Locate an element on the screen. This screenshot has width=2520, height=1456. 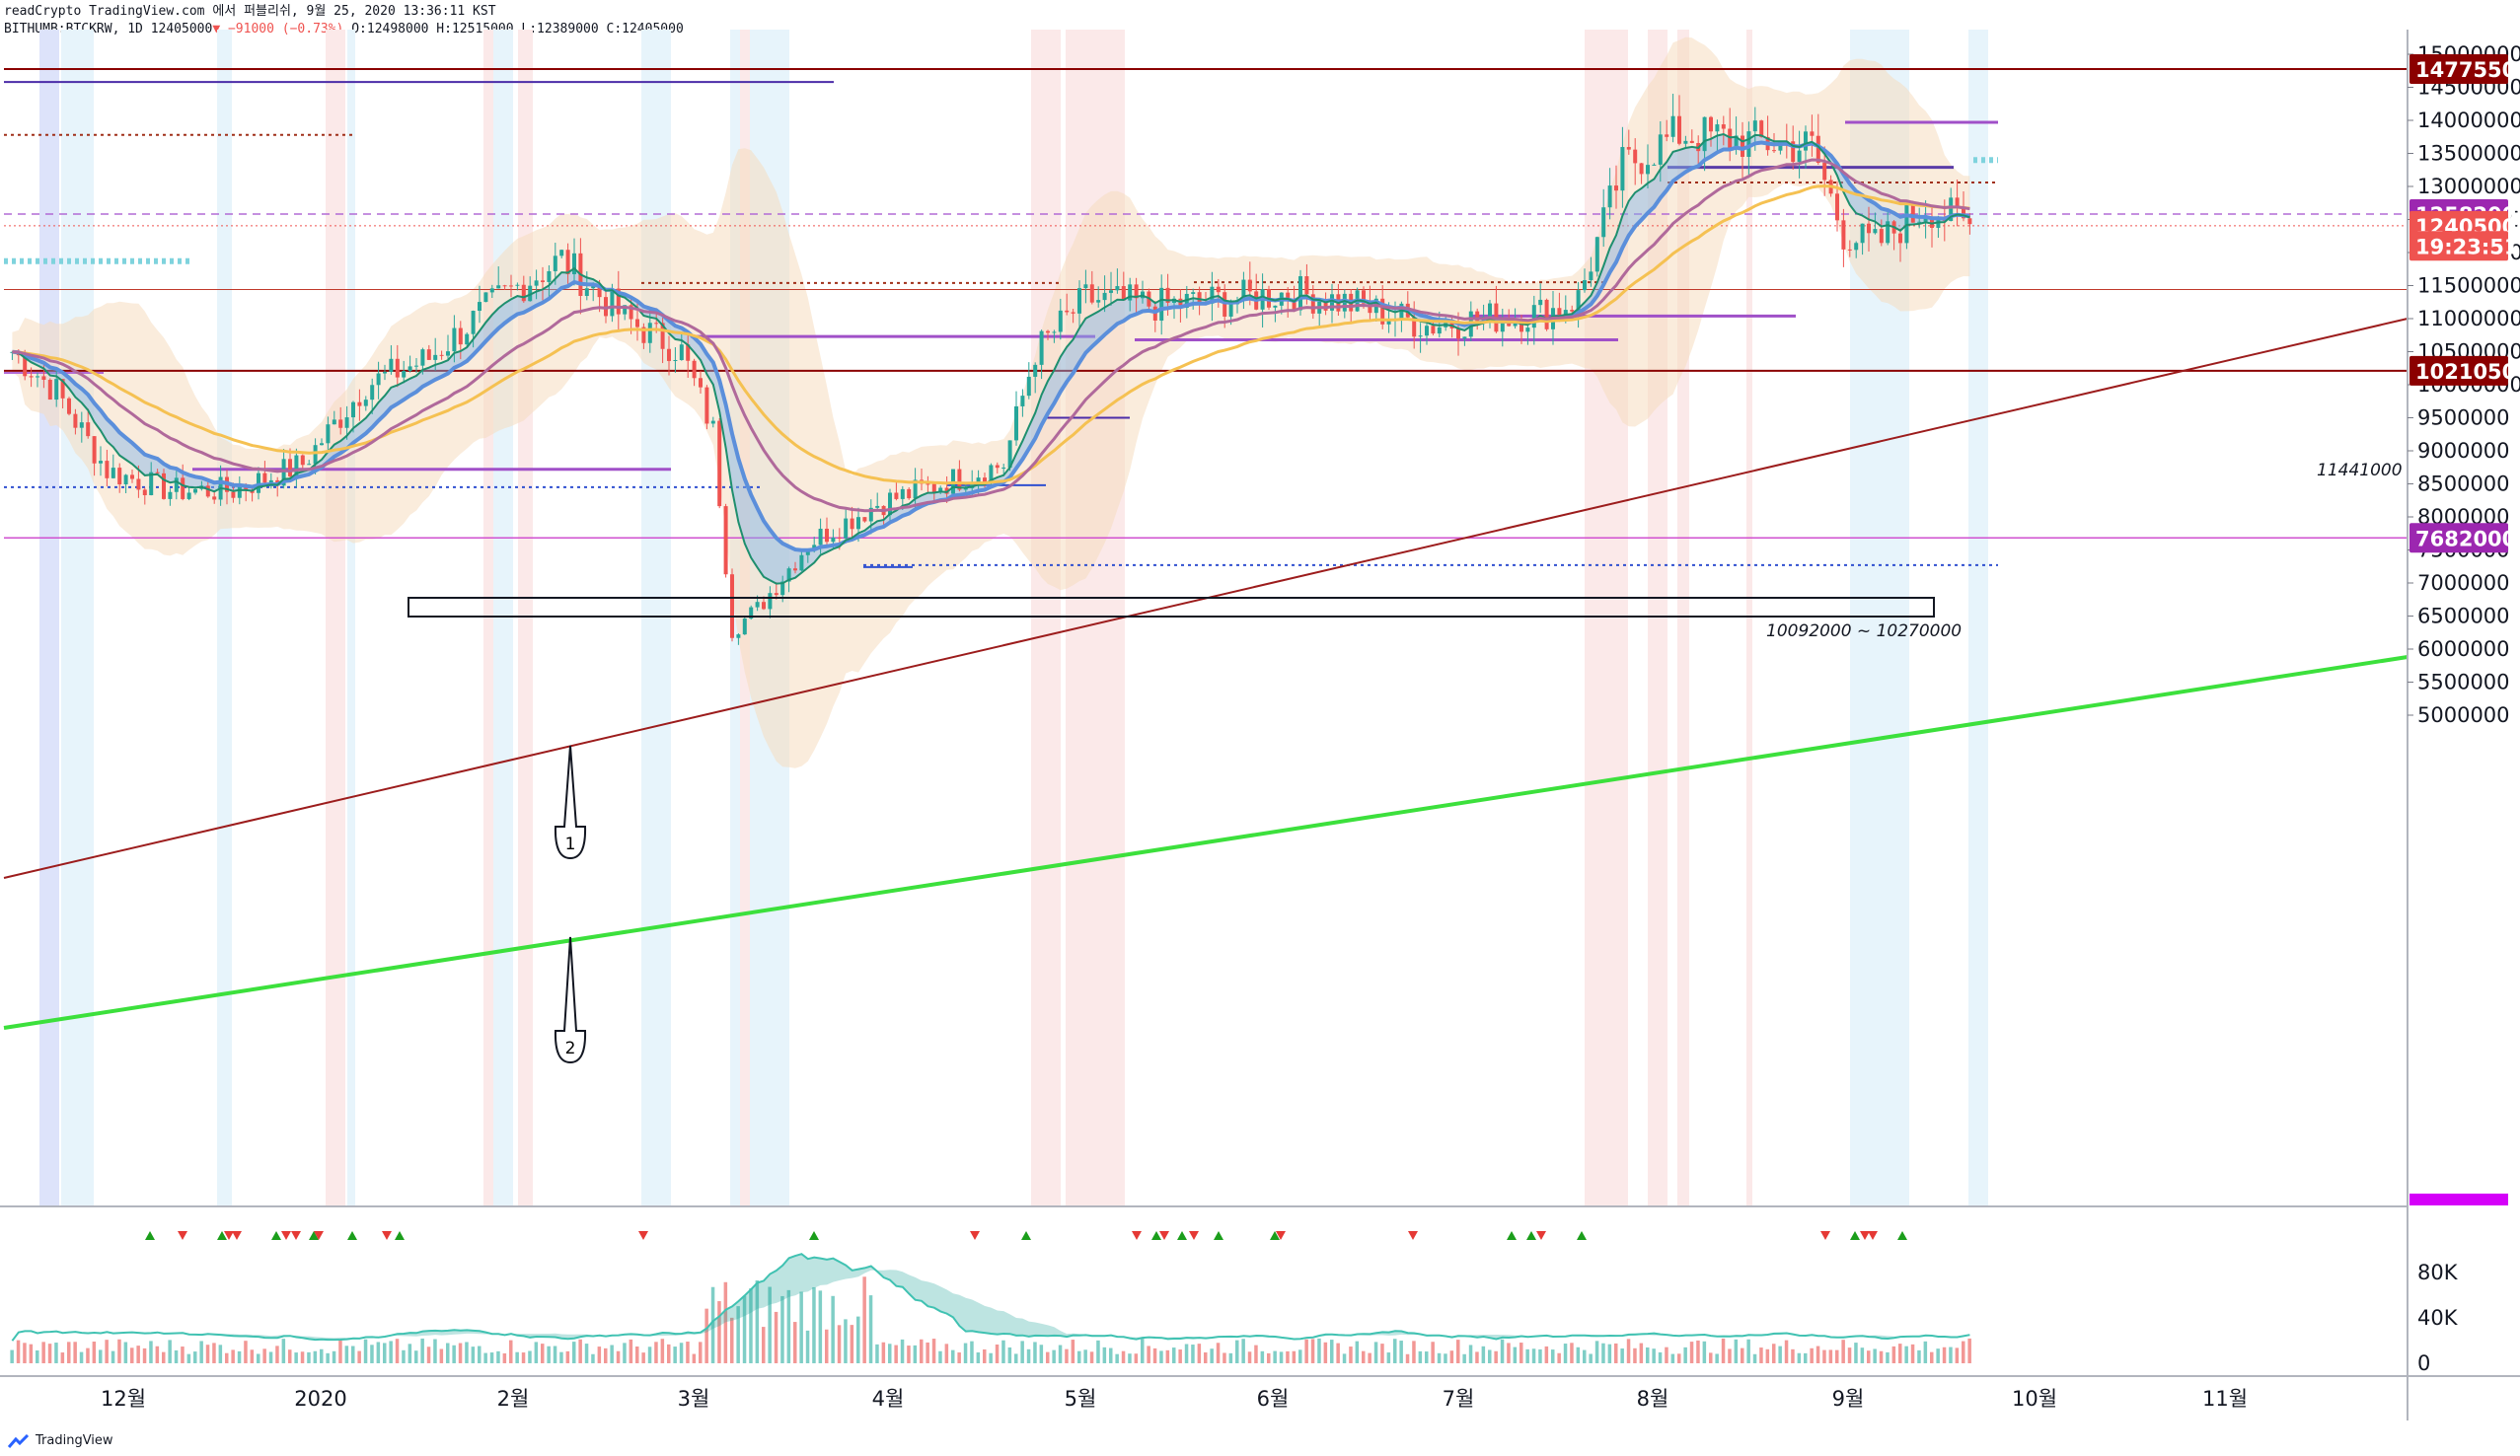
svg-text: 2 is located at coordinates (570, 1048).